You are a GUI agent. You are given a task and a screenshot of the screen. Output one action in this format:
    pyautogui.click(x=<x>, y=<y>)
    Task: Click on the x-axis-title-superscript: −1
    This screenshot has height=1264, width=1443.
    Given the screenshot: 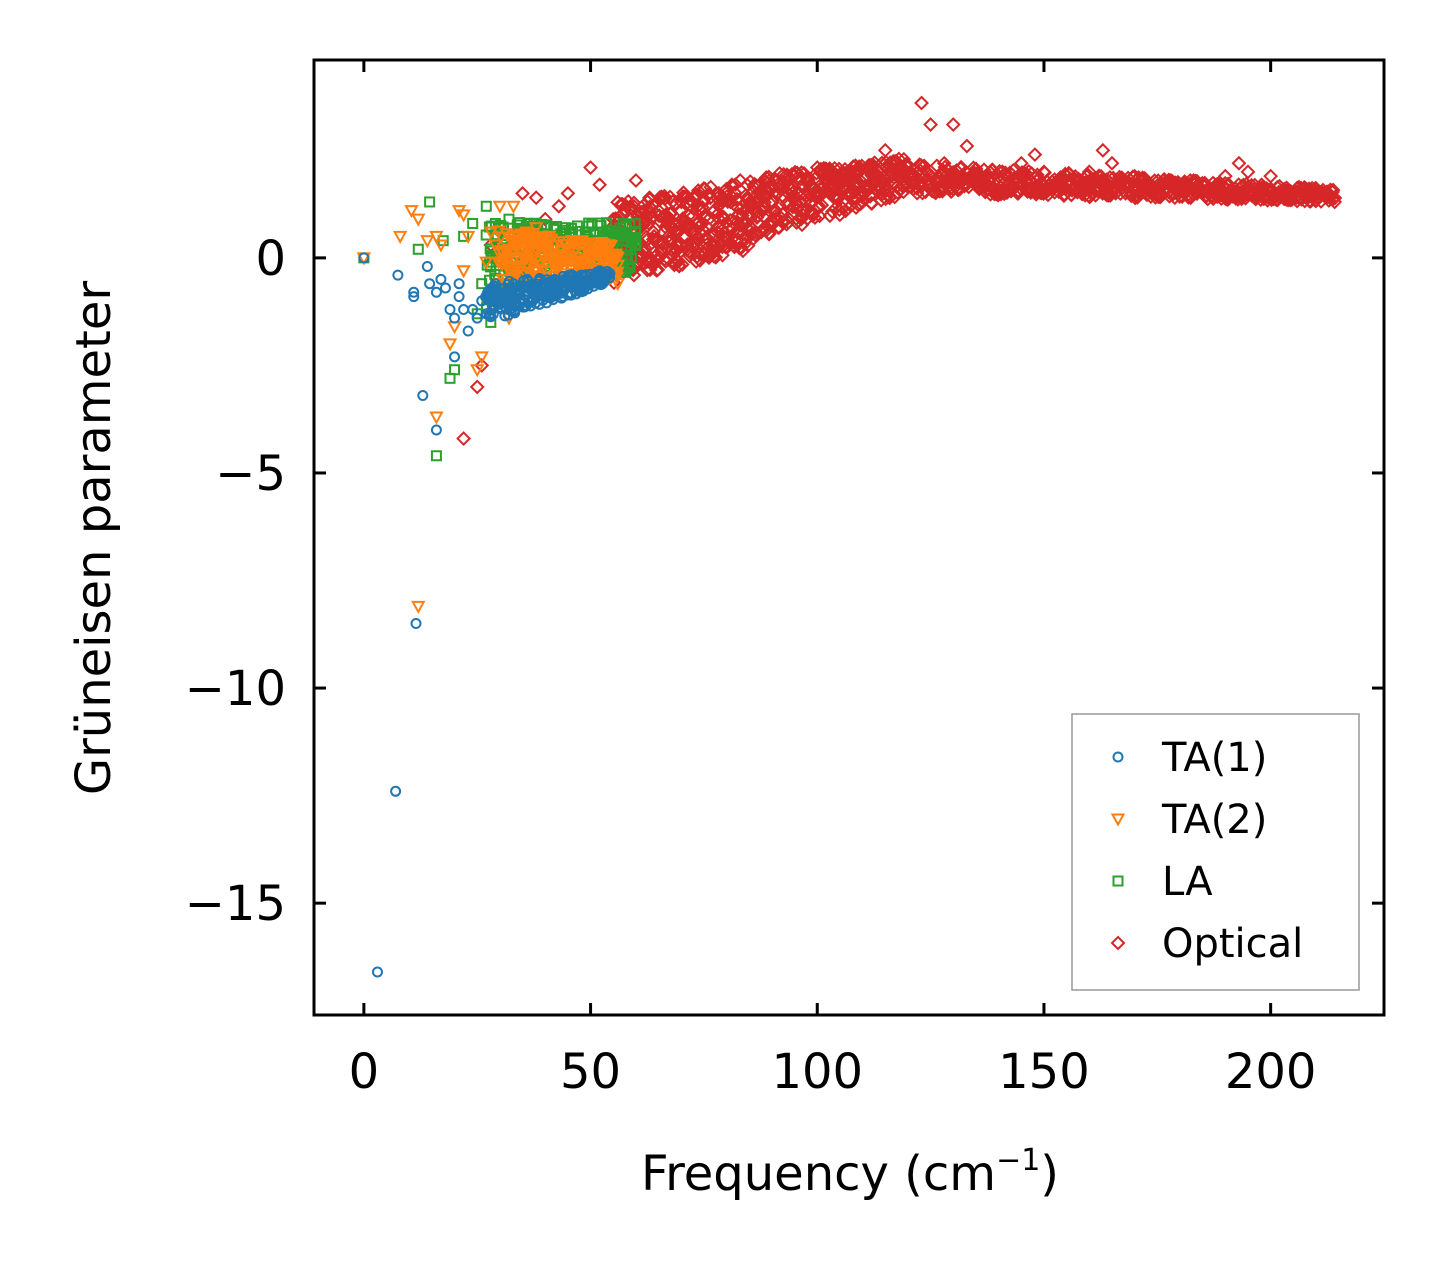 What is the action you would take?
    pyautogui.click(x=1018, y=1160)
    